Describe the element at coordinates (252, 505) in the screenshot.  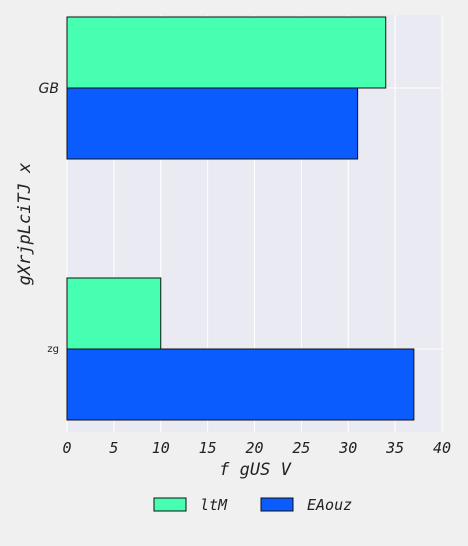
I see `legend: ltM EAouz` at that location.